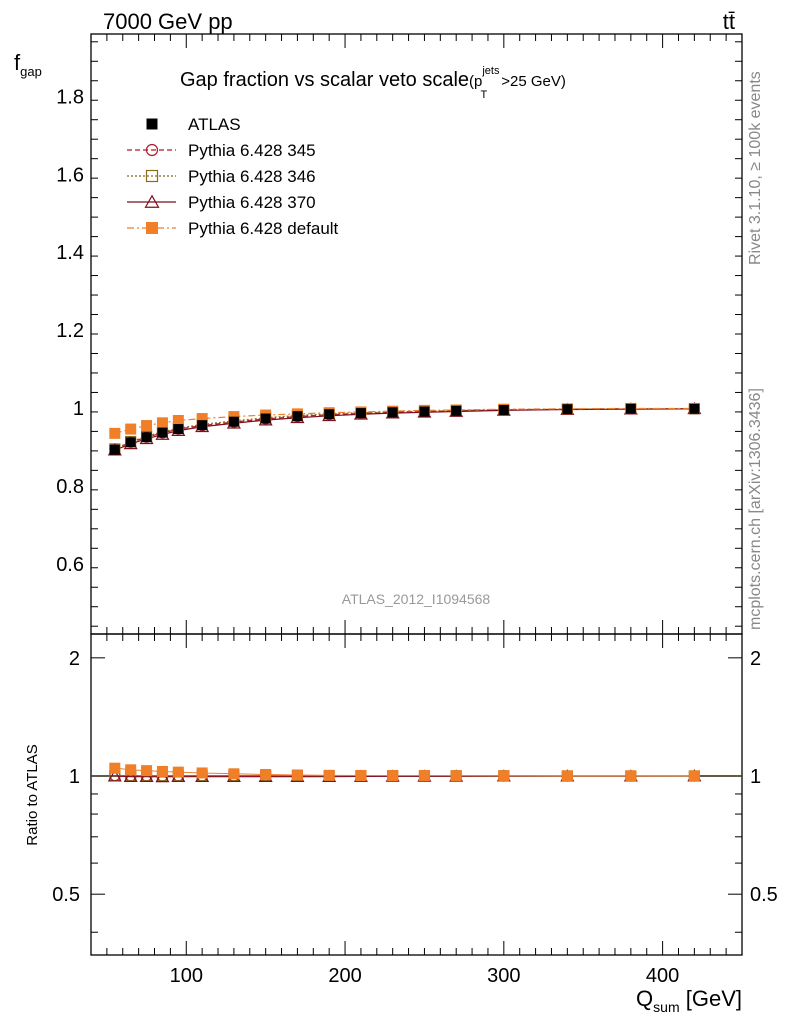 Image resolution: width=786 pixels, height=1024 pixels. Describe the element at coordinates (755, 168) in the screenshot. I see `side-label-rivet: Rivet 3.1.10, ≥ 100k events` at that location.